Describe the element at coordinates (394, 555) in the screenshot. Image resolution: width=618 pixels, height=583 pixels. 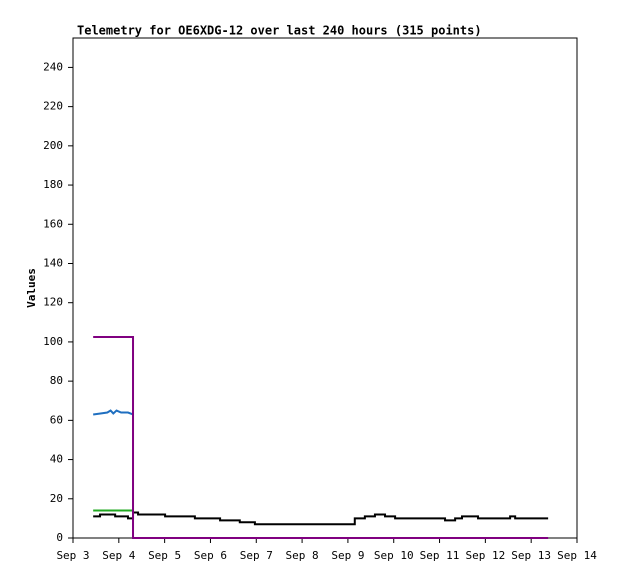
I see `x-tick-label: Sep 10` at that location.